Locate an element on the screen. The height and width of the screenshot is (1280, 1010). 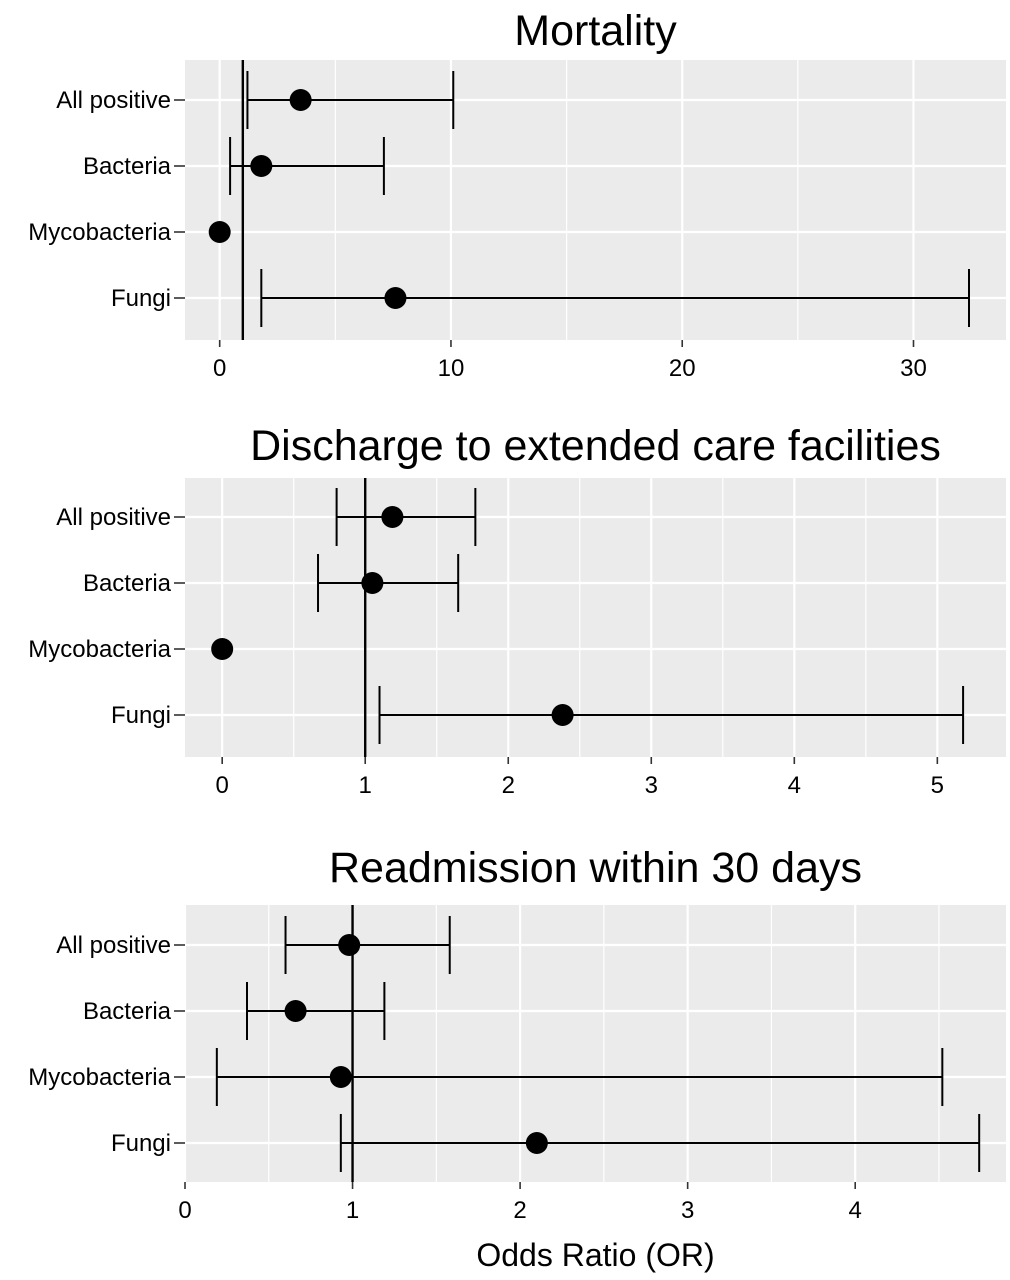
x-tick-label: 5 is located at coordinates (937, 785).